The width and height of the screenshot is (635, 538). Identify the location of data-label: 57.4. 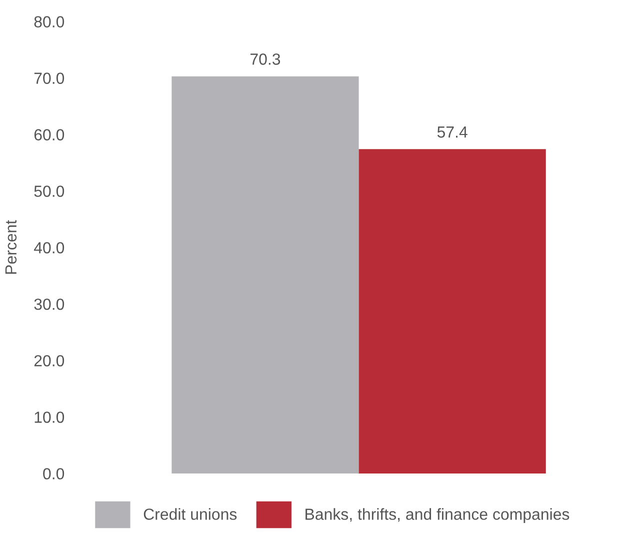
(452, 132).